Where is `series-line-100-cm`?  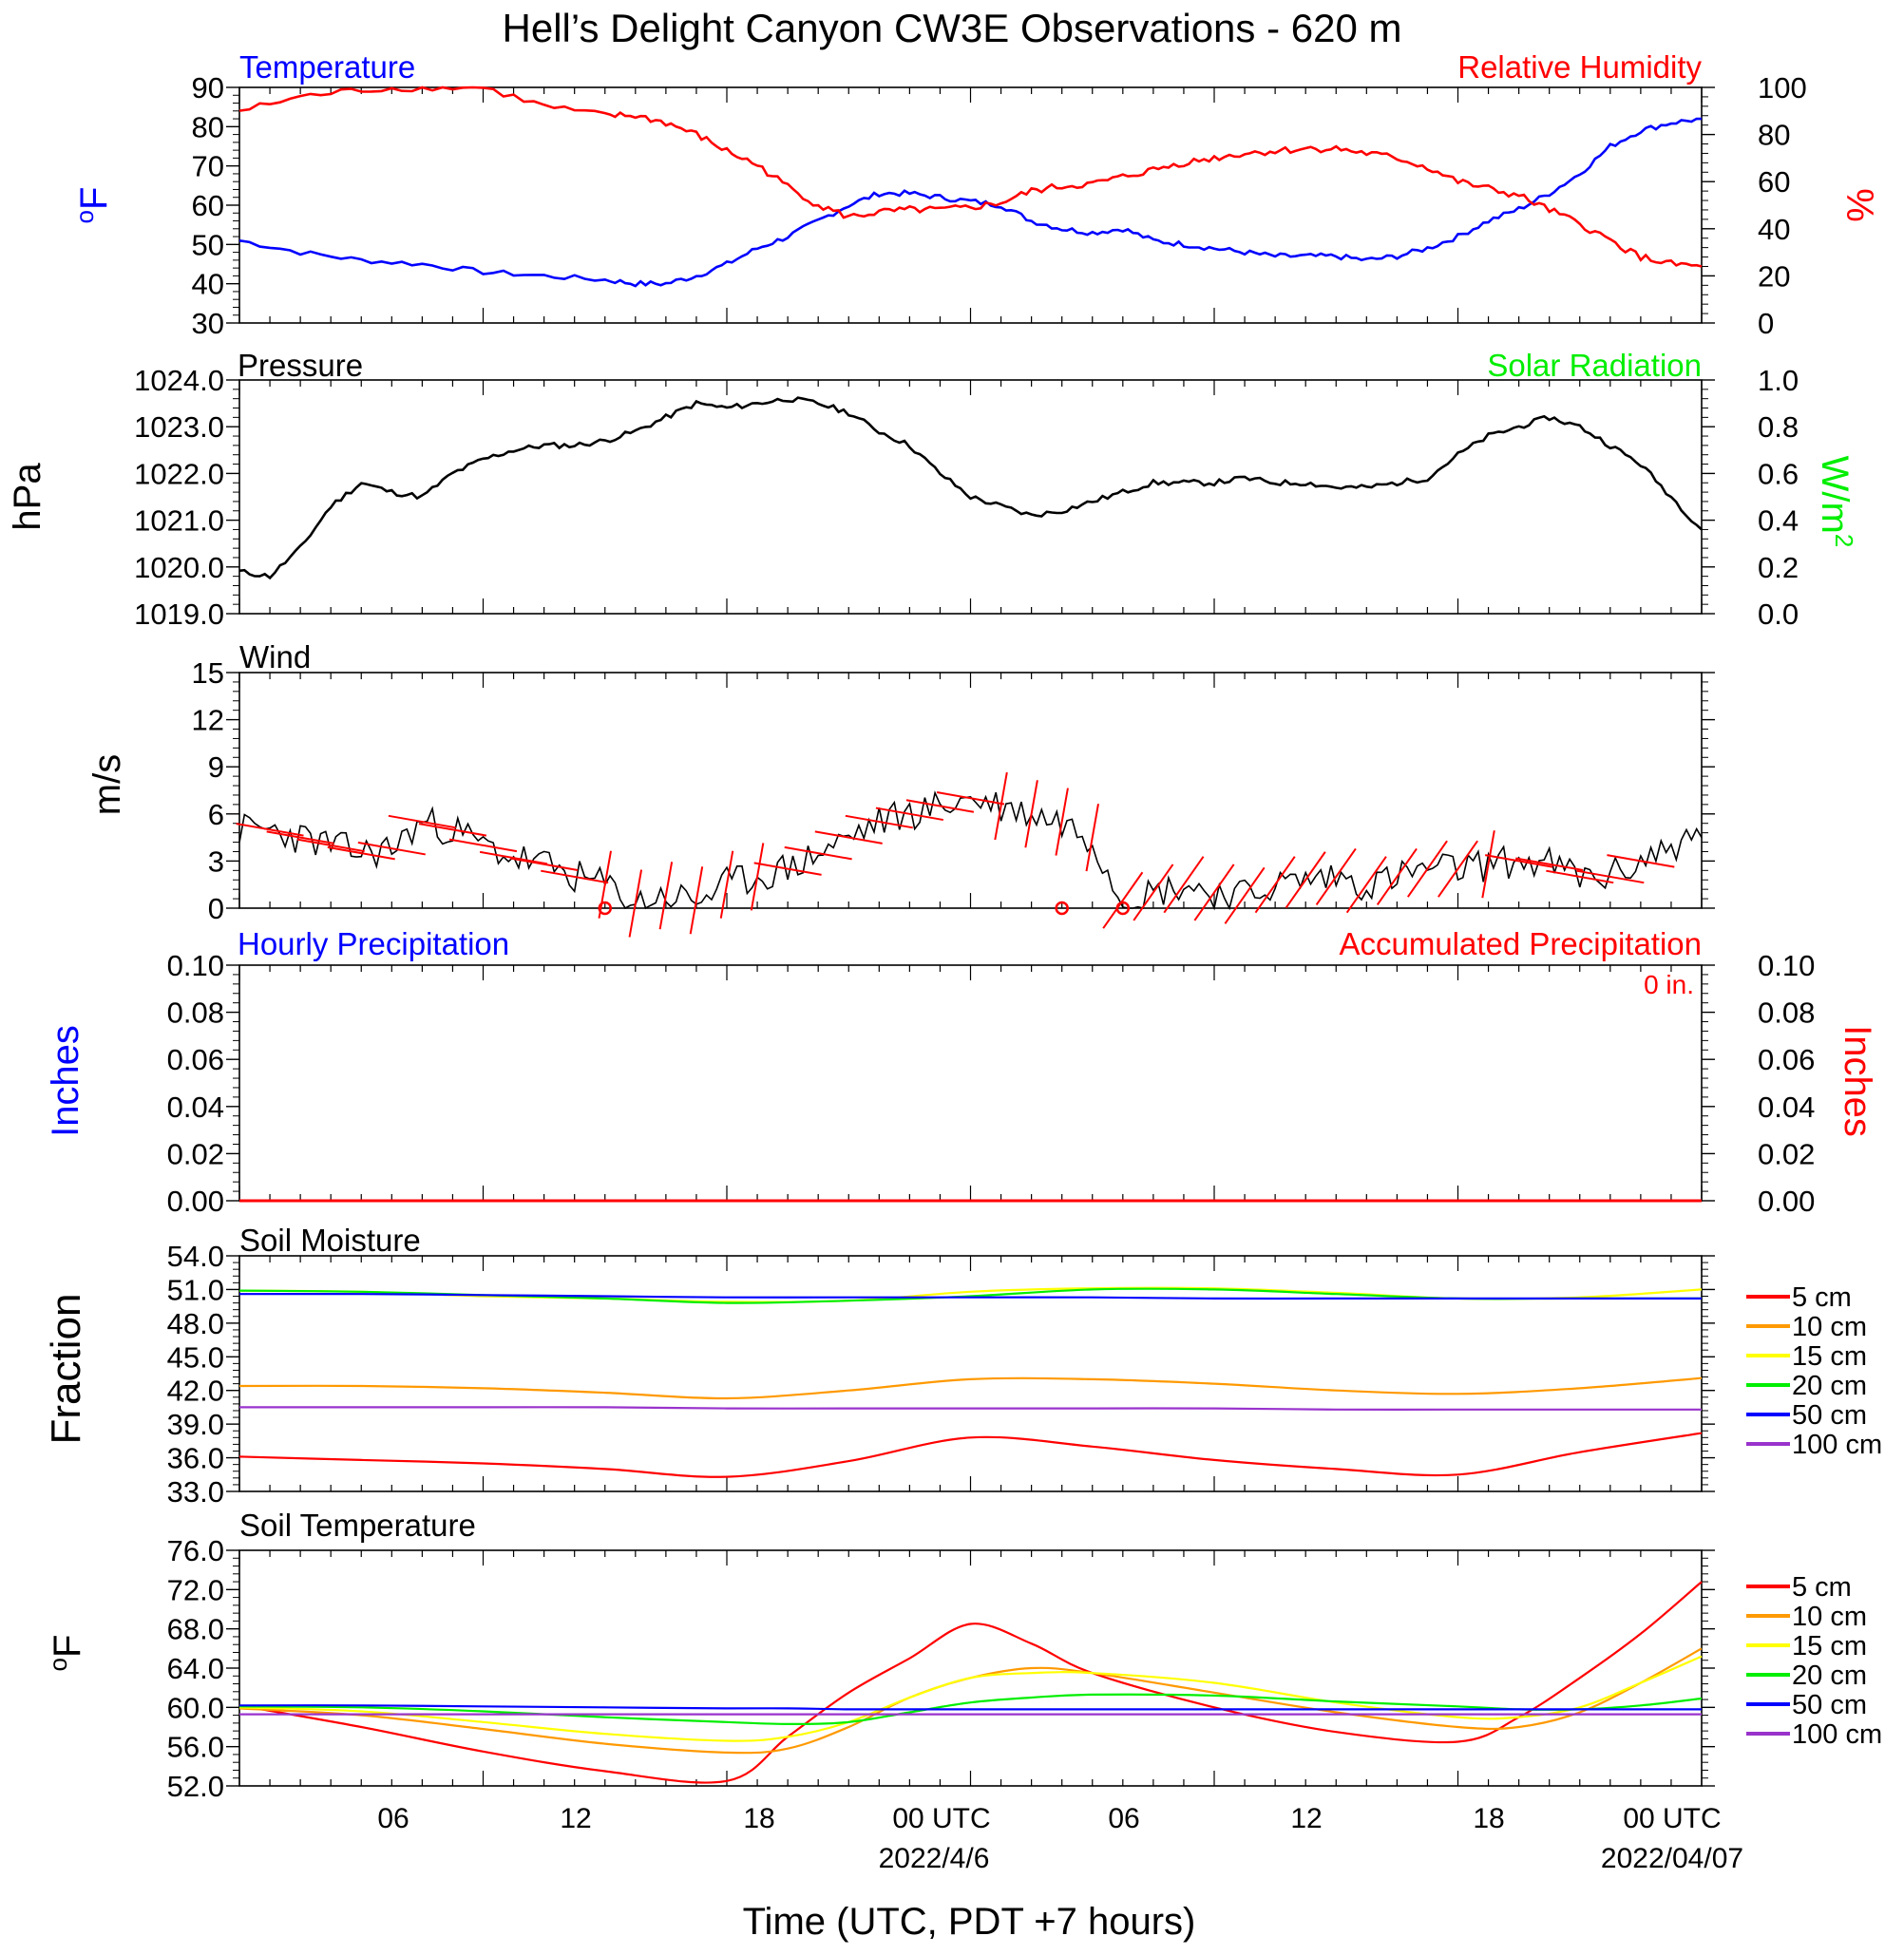
series-line-100-cm is located at coordinates (970, 1408).